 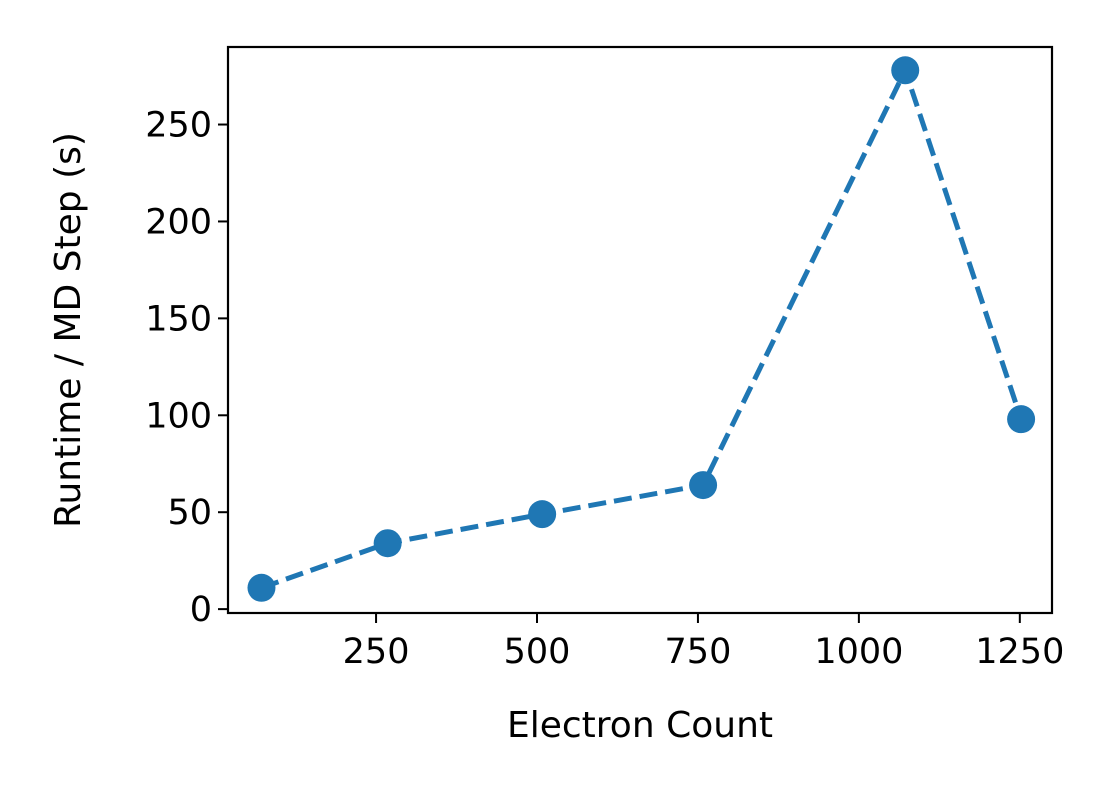 What do you see at coordinates (640, 725) in the screenshot?
I see `x-axis-label: Electron Count` at bounding box center [640, 725].